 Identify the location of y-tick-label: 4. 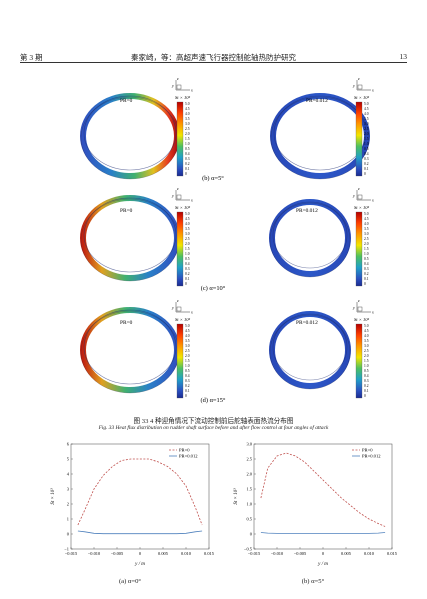
(68, 474).